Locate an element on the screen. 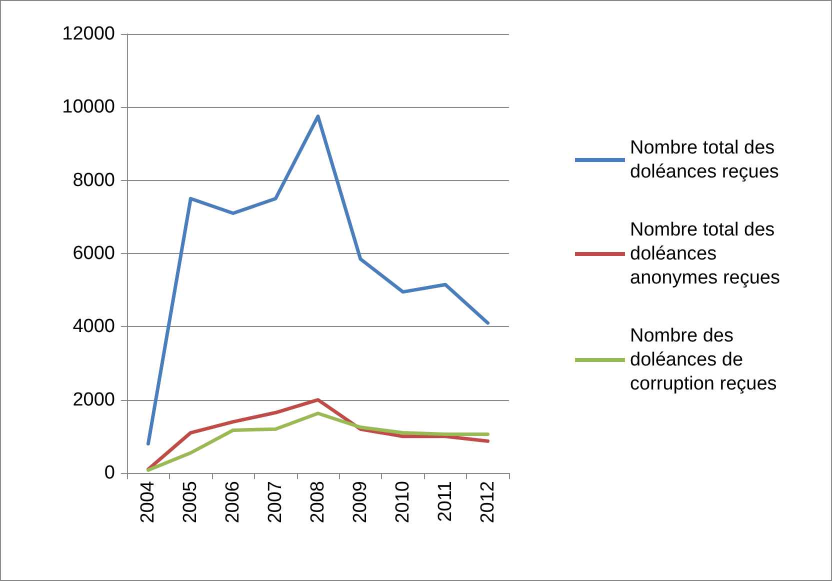  x-tick-label: 2006 is located at coordinates (233, 502).